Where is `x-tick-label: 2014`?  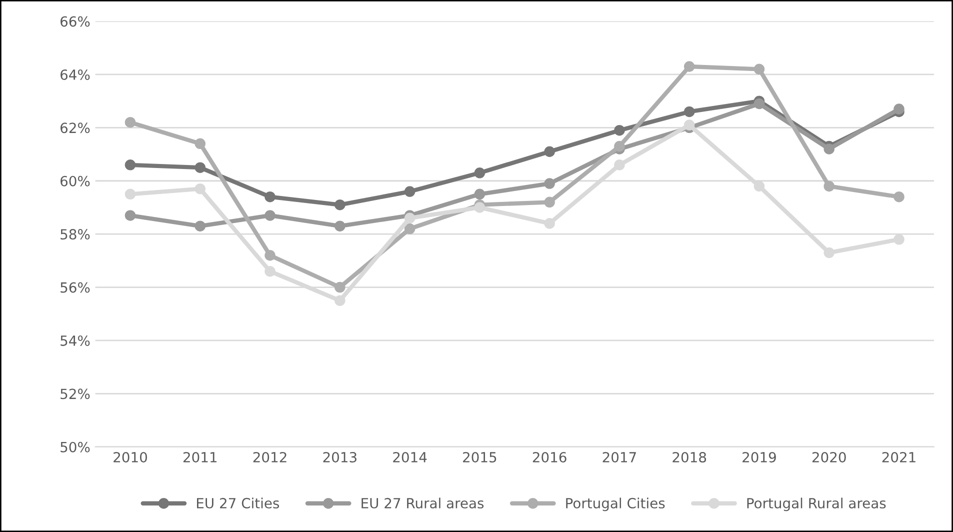
x-tick-label: 2014 is located at coordinates (410, 457).